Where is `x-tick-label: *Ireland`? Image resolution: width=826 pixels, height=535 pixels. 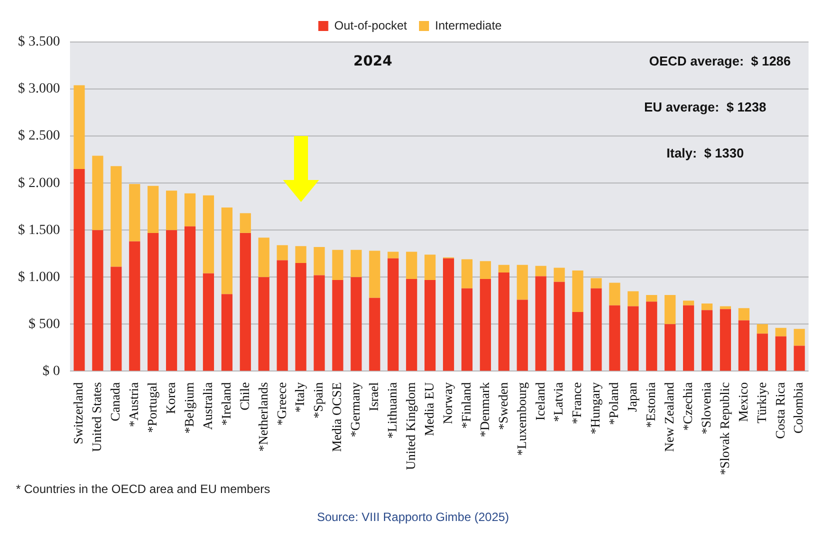 x-tick-label: *Ireland is located at coordinates (226, 404).